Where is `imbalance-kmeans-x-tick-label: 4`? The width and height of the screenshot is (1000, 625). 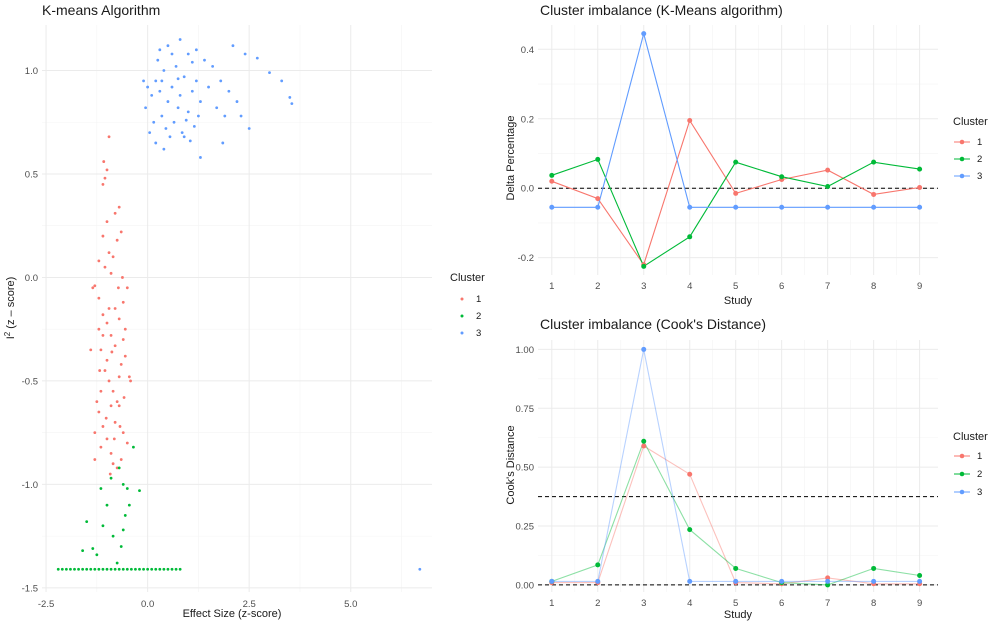
imbalance-kmeans-x-tick-label: 4 is located at coordinates (689, 286).